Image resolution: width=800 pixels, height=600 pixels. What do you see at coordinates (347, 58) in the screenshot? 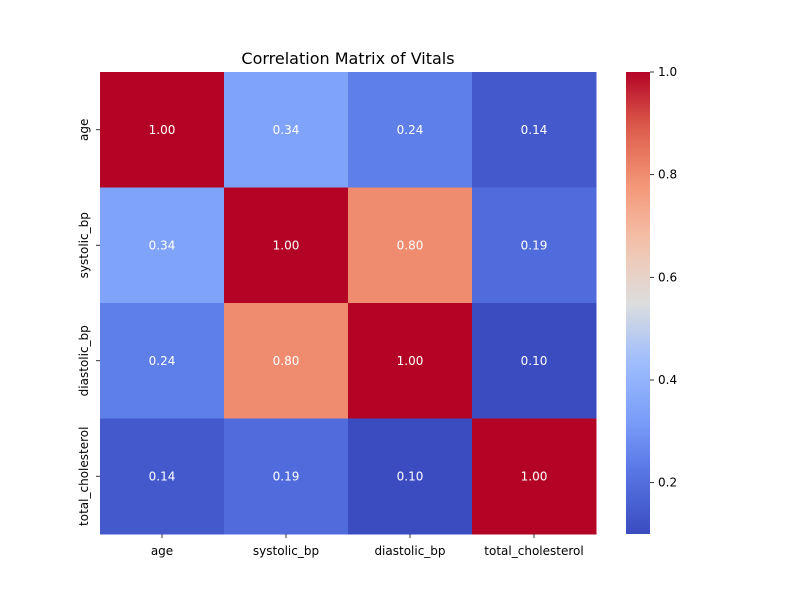
I see `chart-title: Correlation Matrix of Vitals` at bounding box center [347, 58].